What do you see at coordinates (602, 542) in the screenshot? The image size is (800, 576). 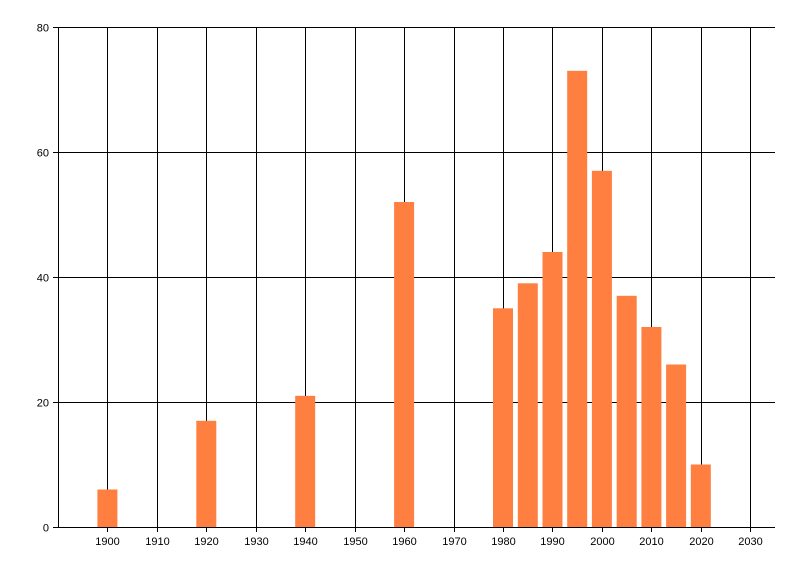 I see `x-tick-label: 2000` at bounding box center [602, 542].